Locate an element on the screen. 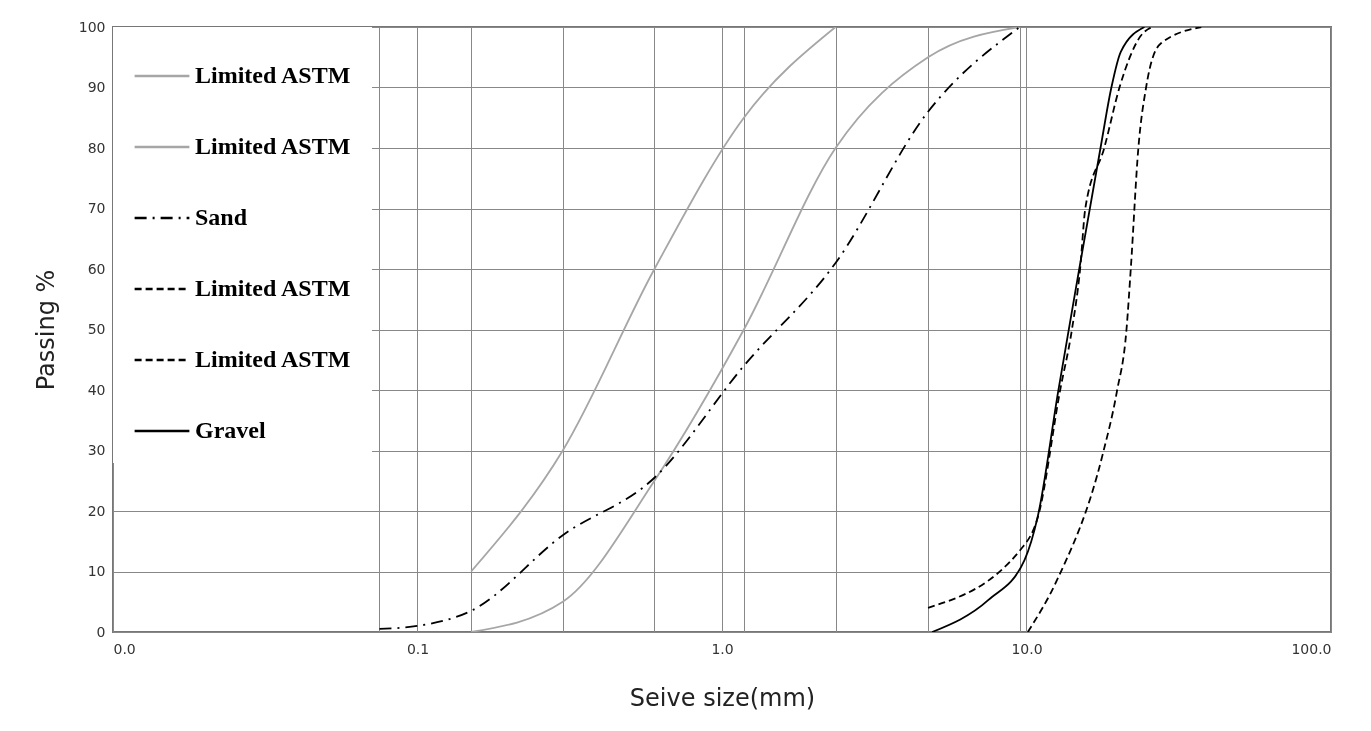 Image resolution: width=1371 pixels, height=731 pixels. y-tick-label: 10 is located at coordinates (96, 571).